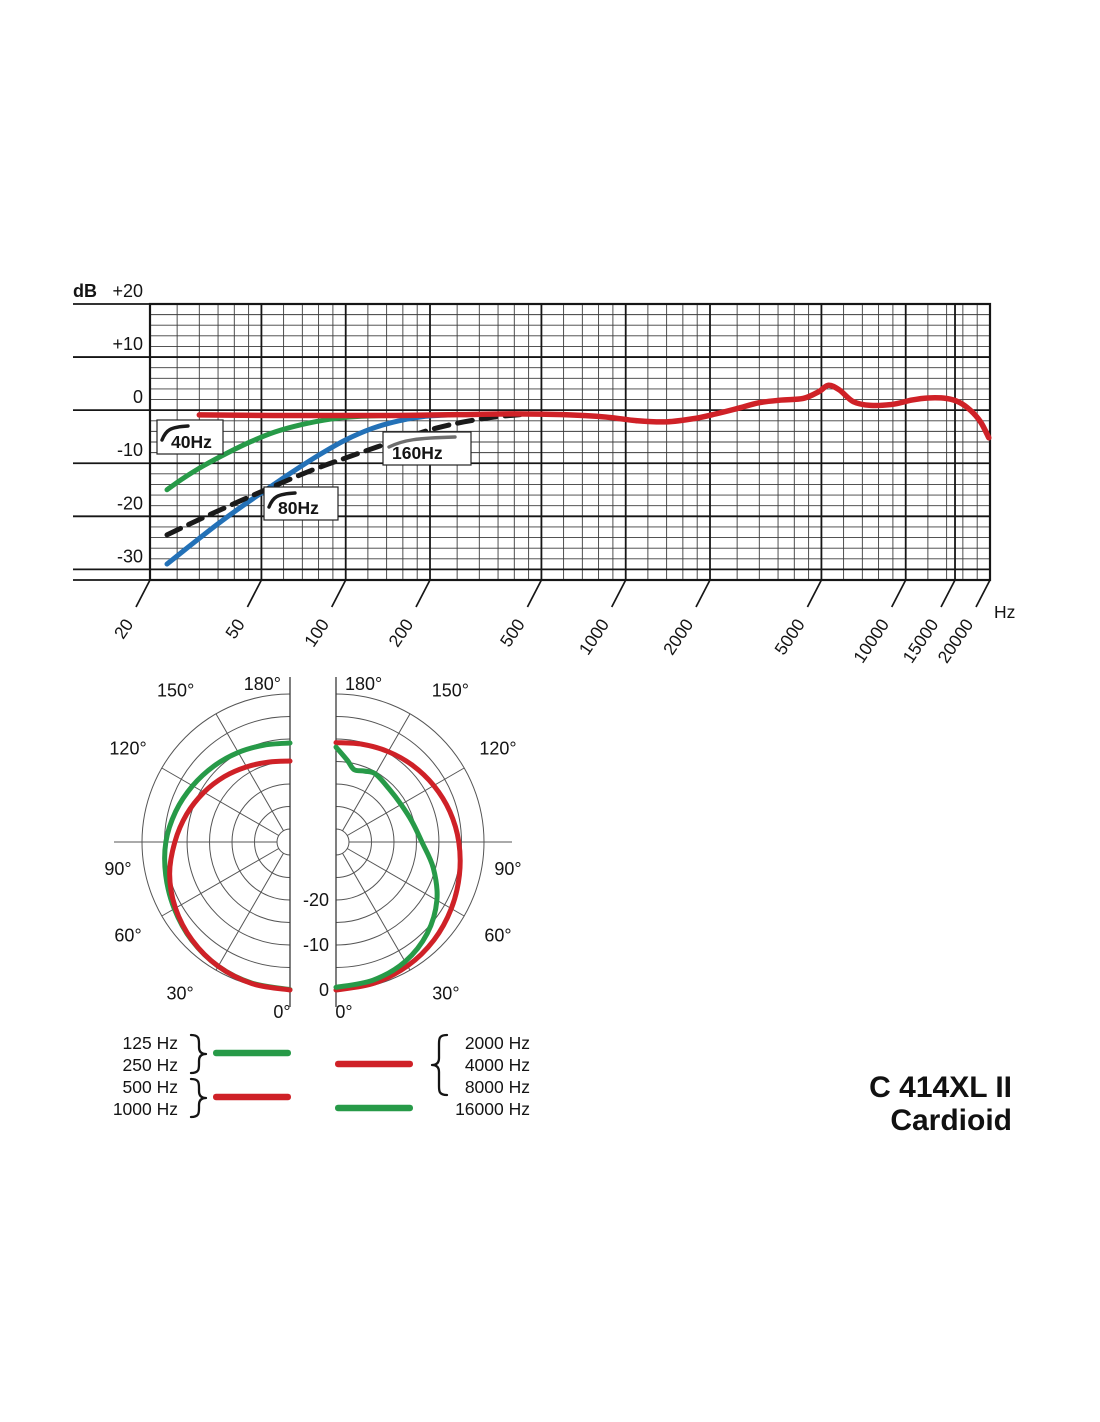  What do you see at coordinates (124, 629) in the screenshot?
I see `x-axis-tick-label: 20` at bounding box center [124, 629].